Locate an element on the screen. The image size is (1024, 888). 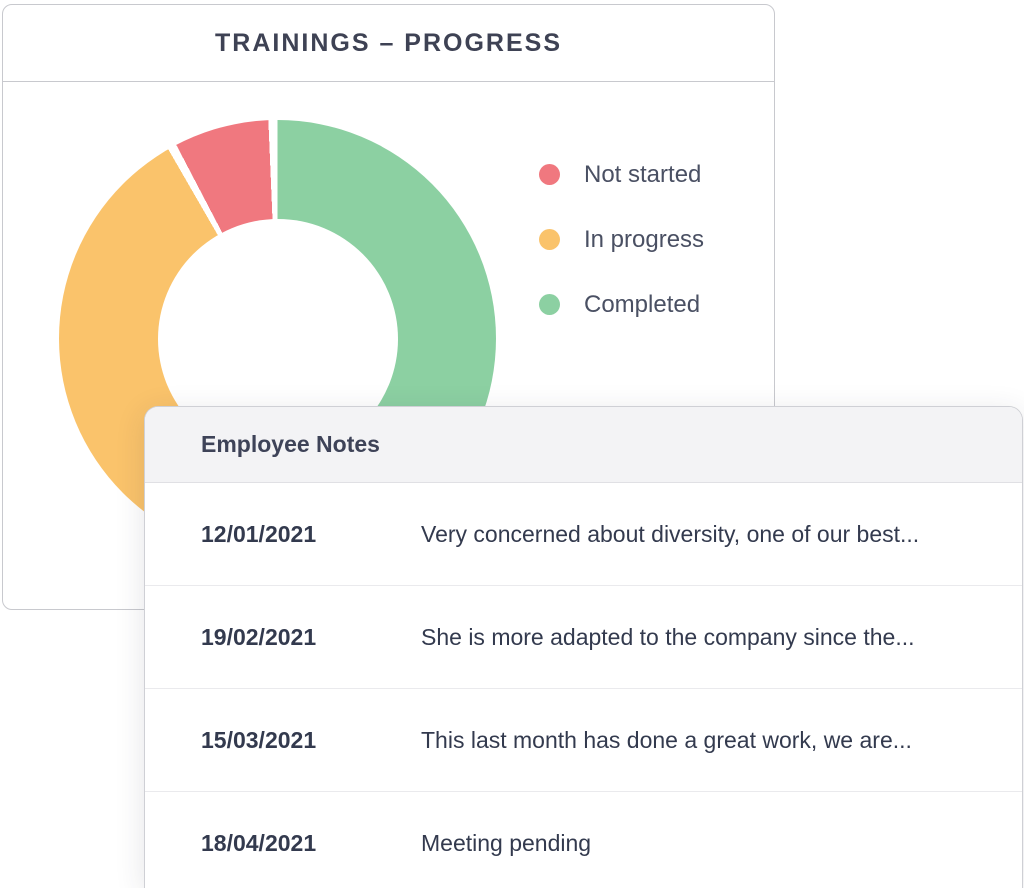
note-date: 19/02/2021 is located at coordinates (259, 636).